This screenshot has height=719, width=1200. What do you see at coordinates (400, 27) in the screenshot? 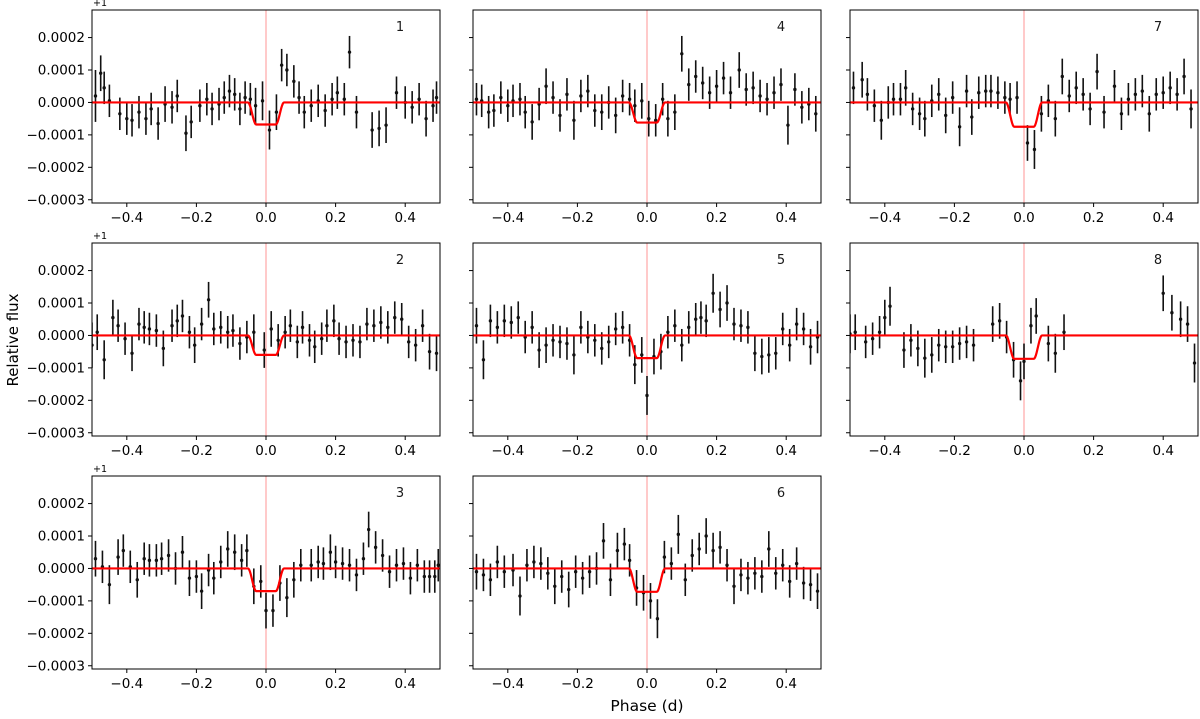
I see `panel-number-label: 1` at bounding box center [400, 27].